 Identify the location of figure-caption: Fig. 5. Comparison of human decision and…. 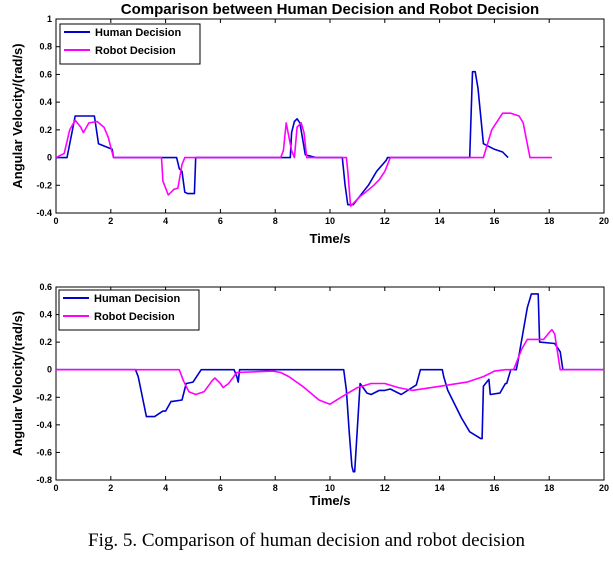
(306, 540).